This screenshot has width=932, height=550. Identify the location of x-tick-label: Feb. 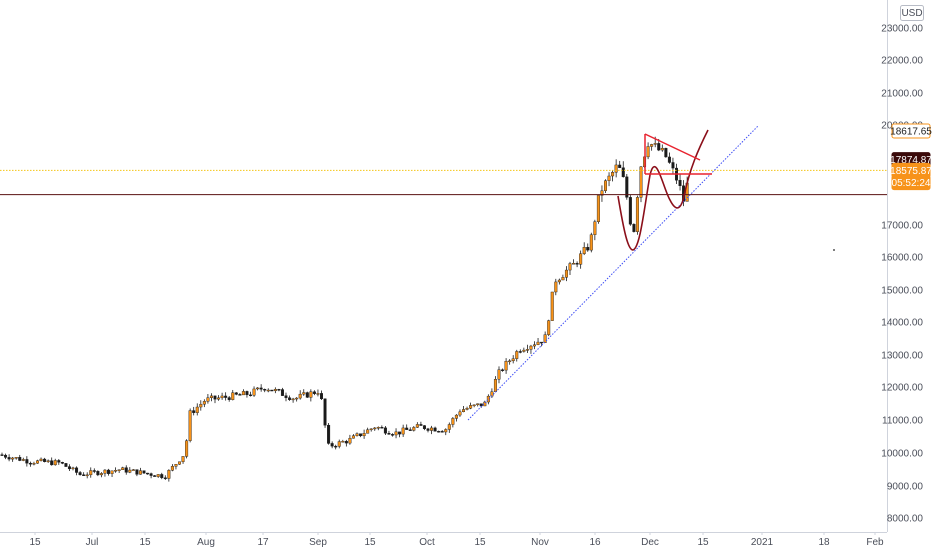
(875, 542).